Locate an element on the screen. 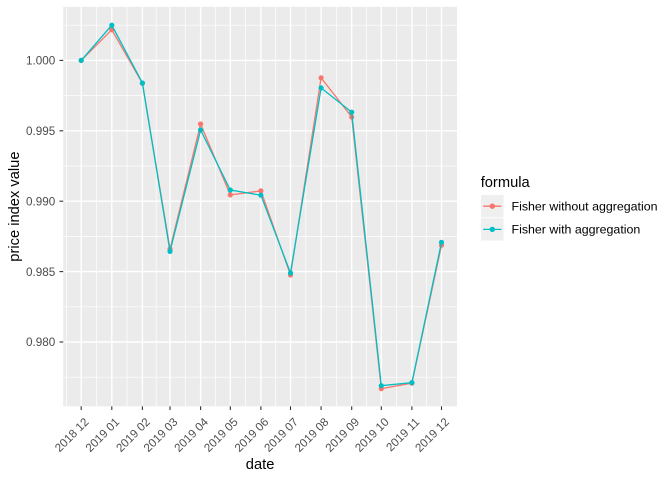  svg-text: 0.980 is located at coordinates (41, 342).